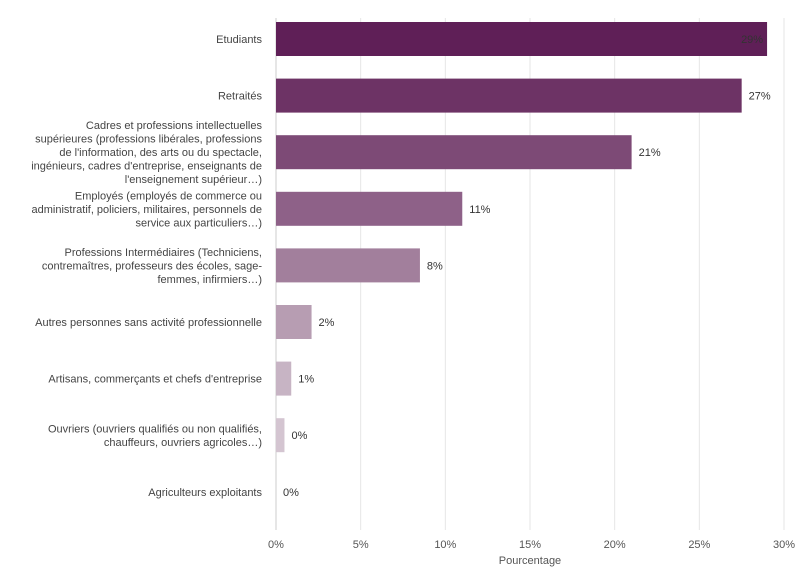  I want to click on x-tick-label: 10%, so click(445, 545).